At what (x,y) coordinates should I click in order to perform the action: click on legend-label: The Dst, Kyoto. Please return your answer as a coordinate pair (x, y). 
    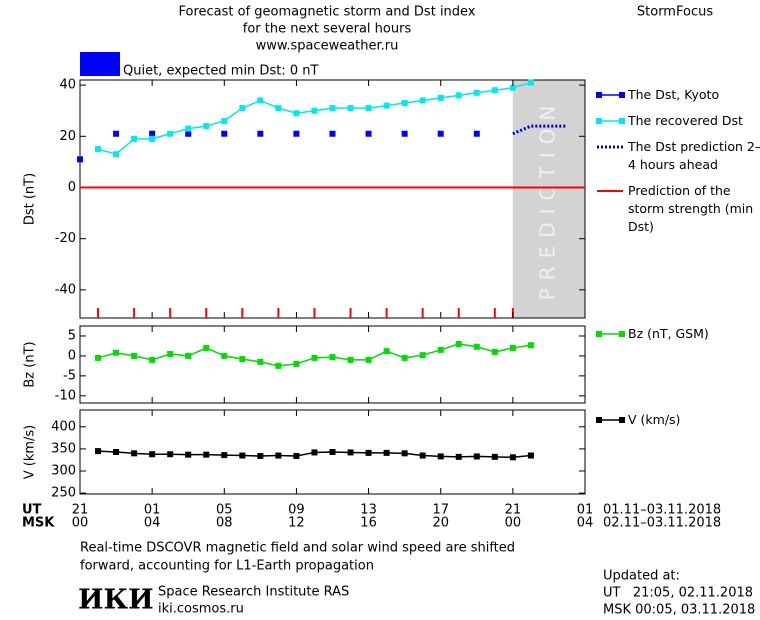
    Looking at the image, I should click on (674, 94).